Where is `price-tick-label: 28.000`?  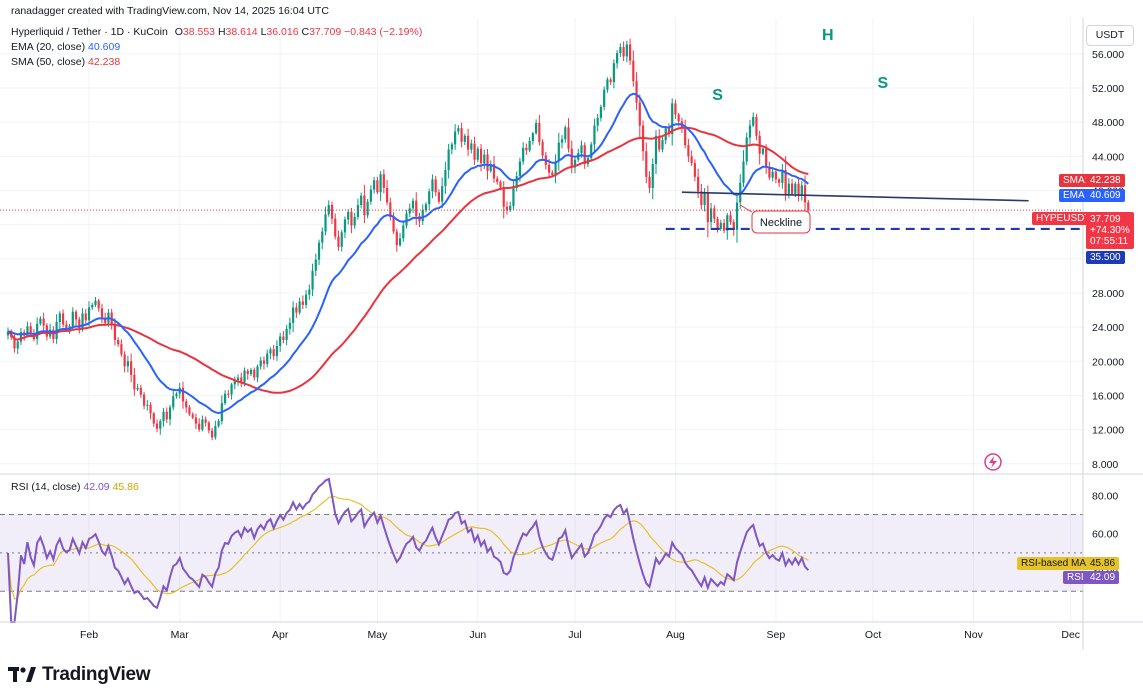
price-tick-label: 28.000 is located at coordinates (1108, 294).